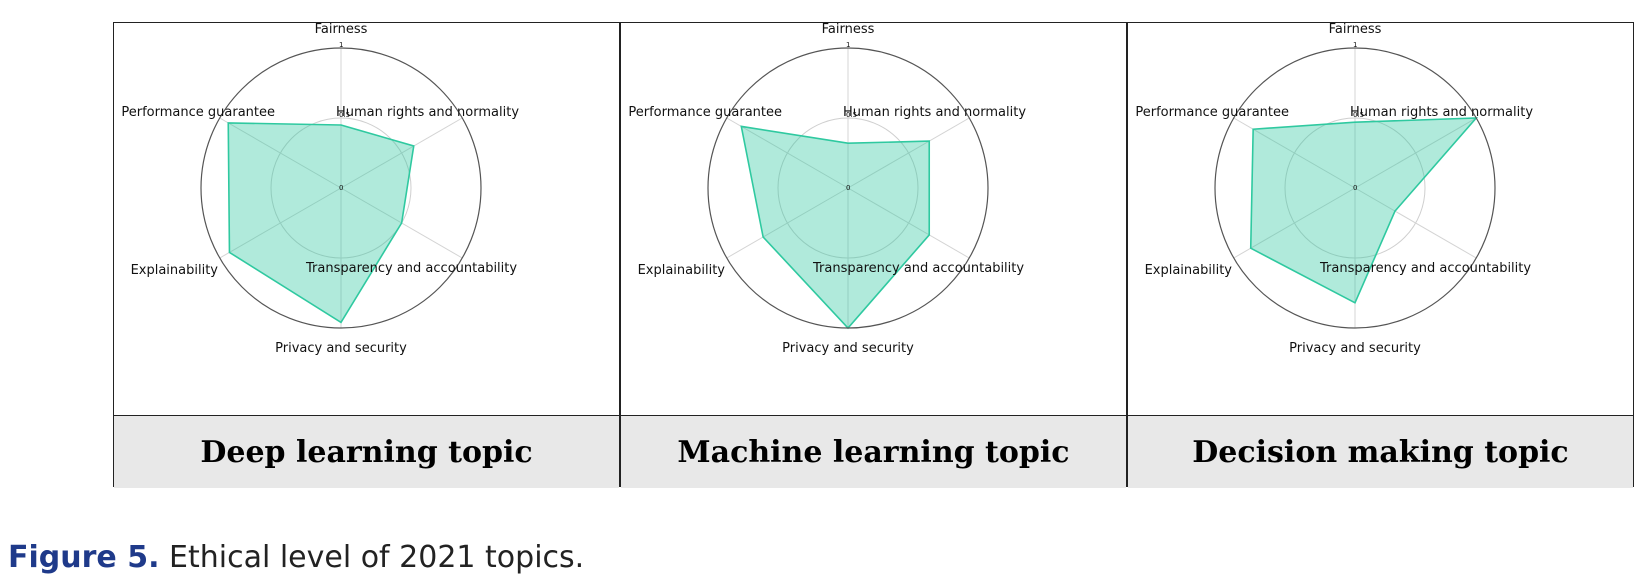 The height and width of the screenshot is (579, 1651). Describe the element at coordinates (1380, 451) in the screenshot. I see `panel-title: Decision making topic` at that location.